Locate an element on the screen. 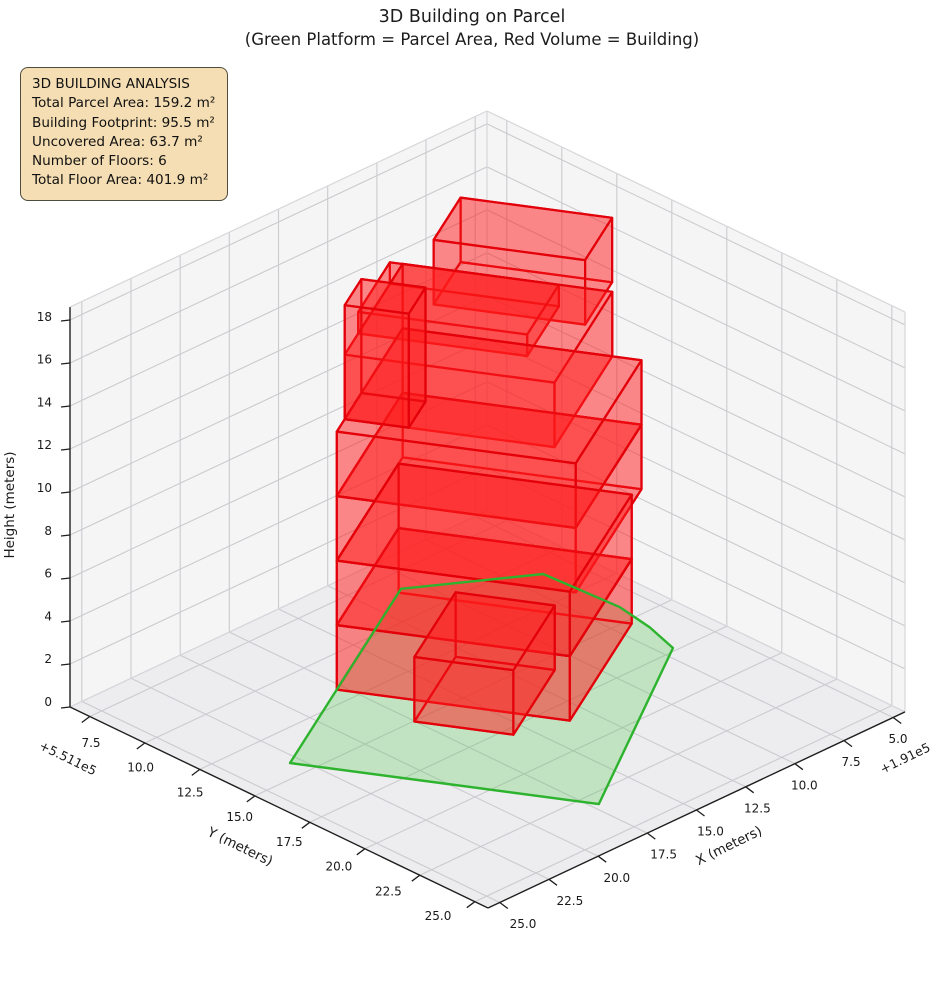 Image resolution: width=944 pixels, height=992 pixels. x-tick-label: 7.5 is located at coordinates (851, 762).